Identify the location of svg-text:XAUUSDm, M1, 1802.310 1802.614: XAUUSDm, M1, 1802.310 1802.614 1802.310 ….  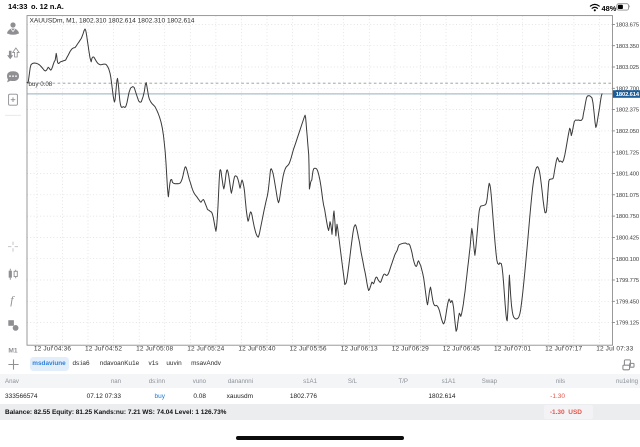
(112, 20).